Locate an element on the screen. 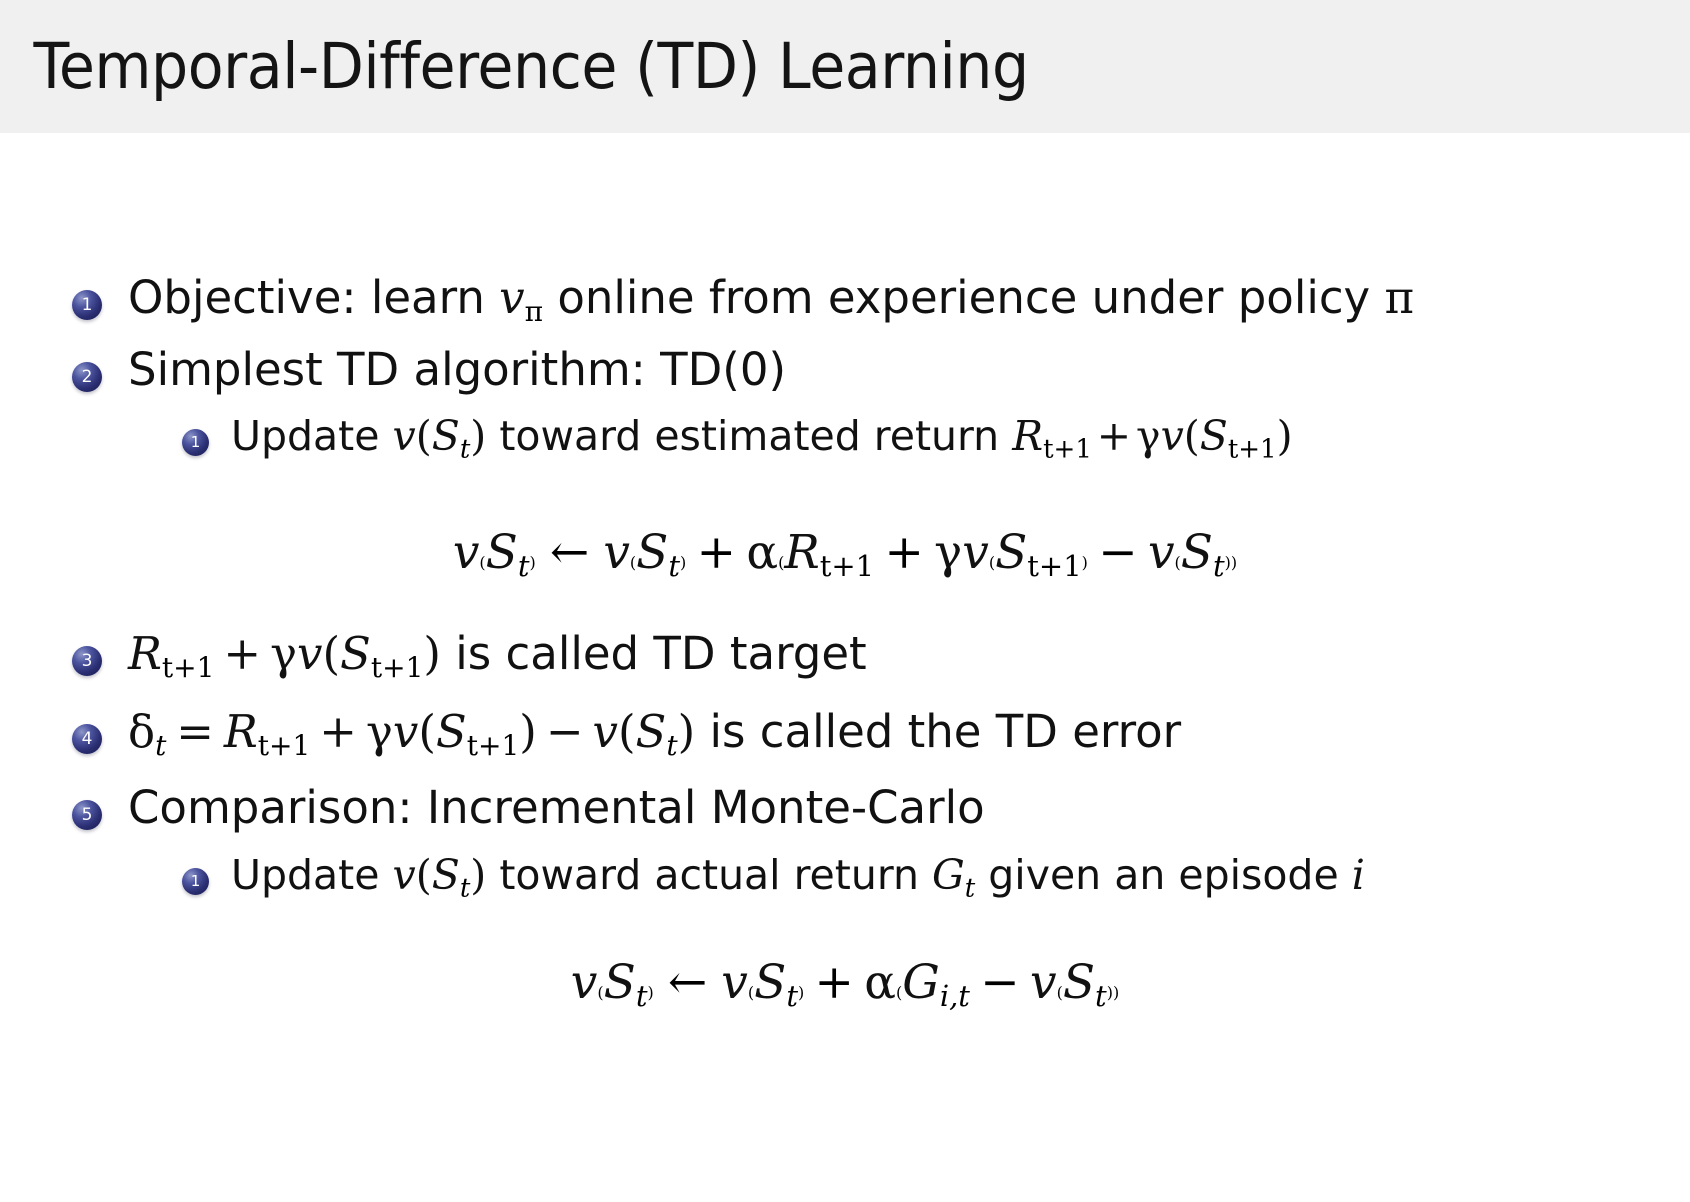 The width and height of the screenshot is (1690, 1202). eq2-S2-sub: t is located at coordinates (792, 996).